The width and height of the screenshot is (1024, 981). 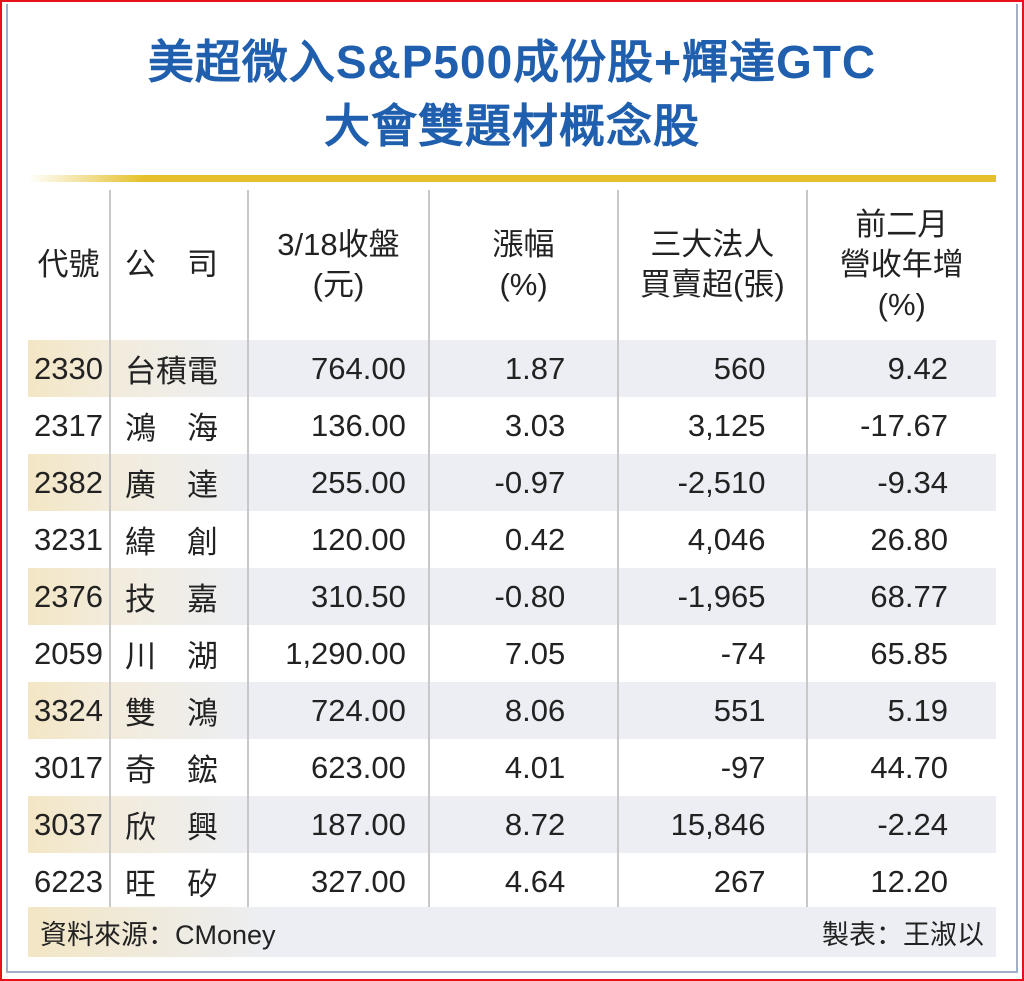 I want to click on header-inst-l2: 買賣超(張), so click(x=712, y=284).